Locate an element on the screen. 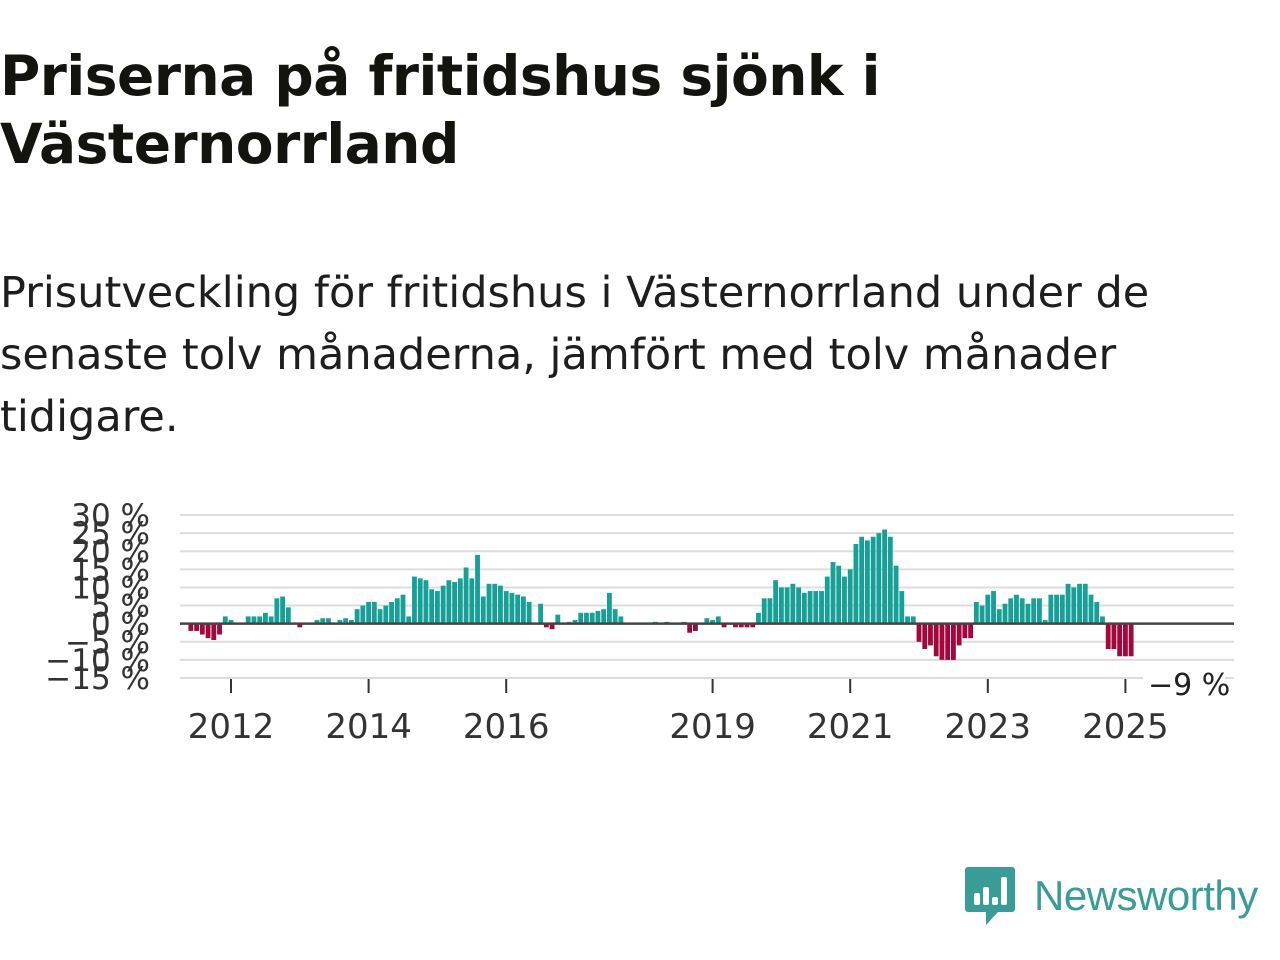 This screenshot has height=960, width=1280. y-tick-label: 10 % is located at coordinates (110, 588).